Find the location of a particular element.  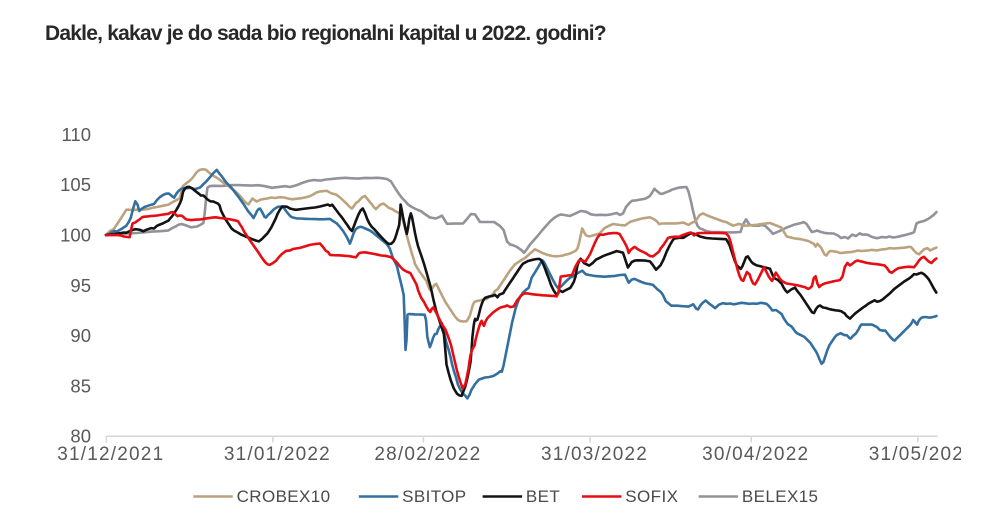

svg-text: SOFIX is located at coordinates (651, 496).